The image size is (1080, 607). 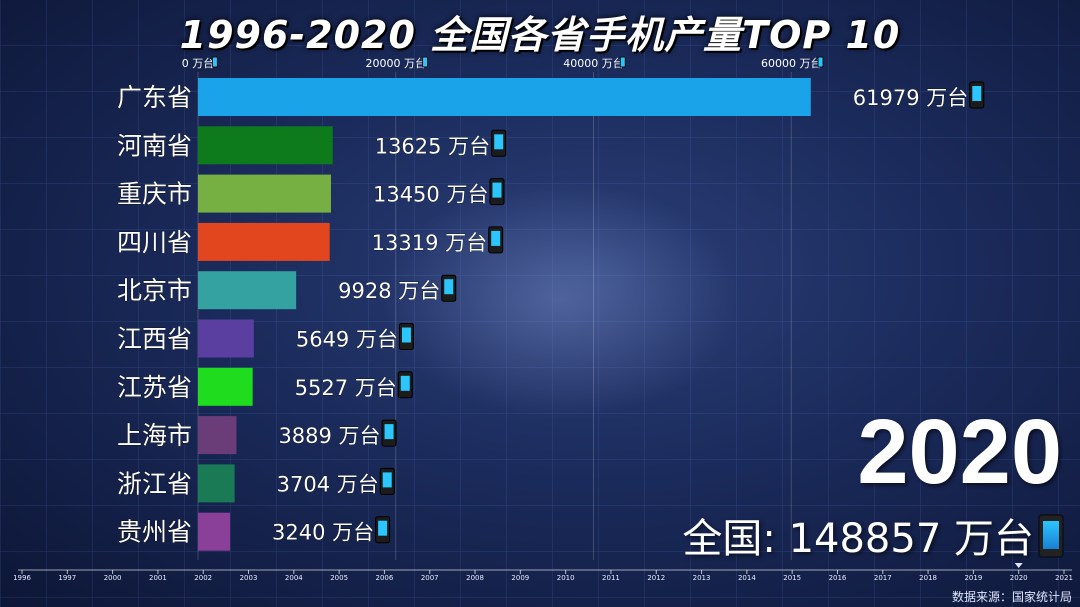 What do you see at coordinates (329, 436) in the screenshot?
I see `value-label: 3889 万台` at bounding box center [329, 436].